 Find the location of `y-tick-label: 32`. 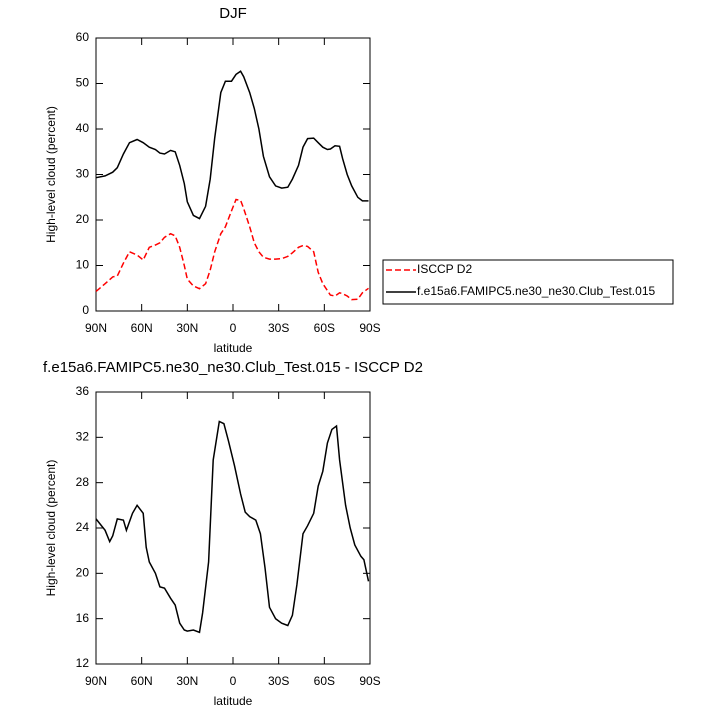

y-tick-label: 32 is located at coordinates (83, 437).